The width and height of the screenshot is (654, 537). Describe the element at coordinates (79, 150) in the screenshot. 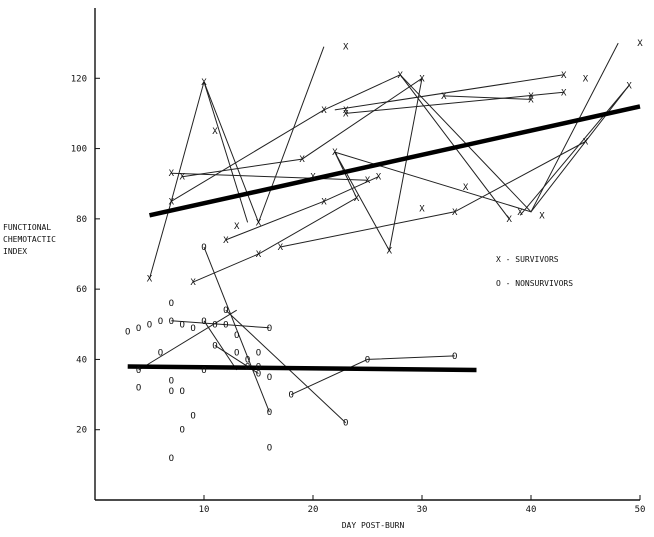

I see `y-tick-label: 100` at that location.